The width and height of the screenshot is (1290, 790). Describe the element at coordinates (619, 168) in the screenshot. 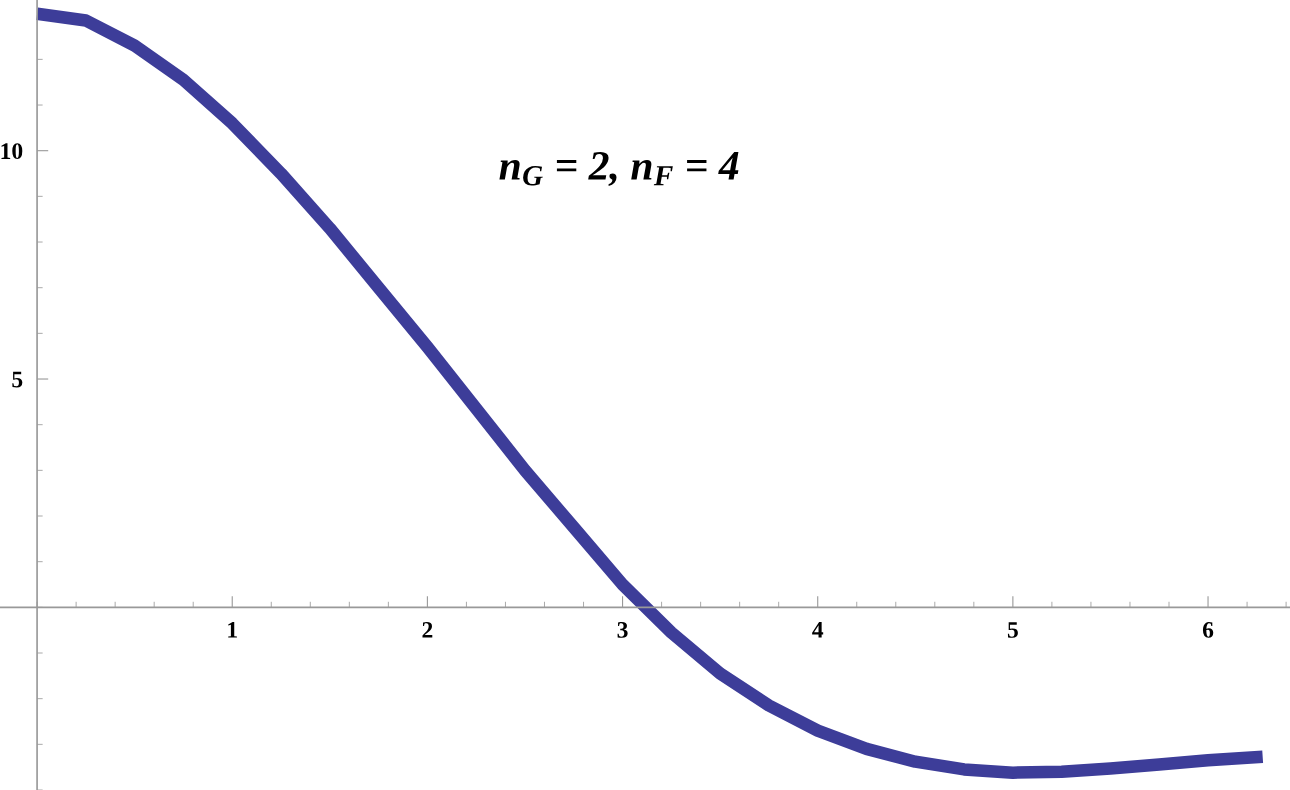

I see `annotation: n$_{G}$ = 2, n$_{F}$ = 4` at that location.